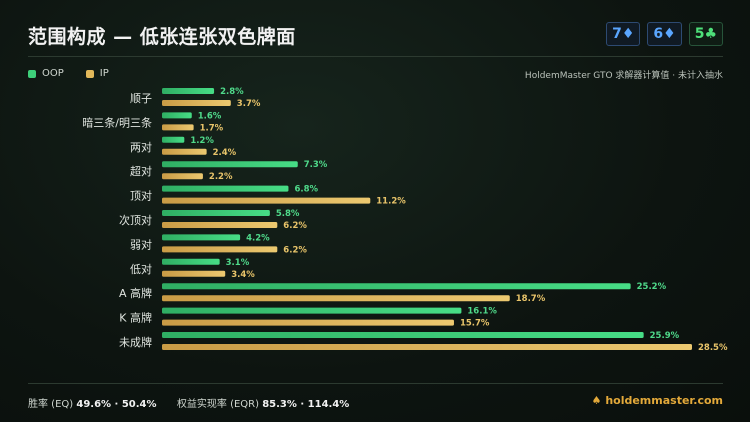 The height and width of the screenshot is (422, 750). I want to click on data-label-ip: 2.2%, so click(221, 177).